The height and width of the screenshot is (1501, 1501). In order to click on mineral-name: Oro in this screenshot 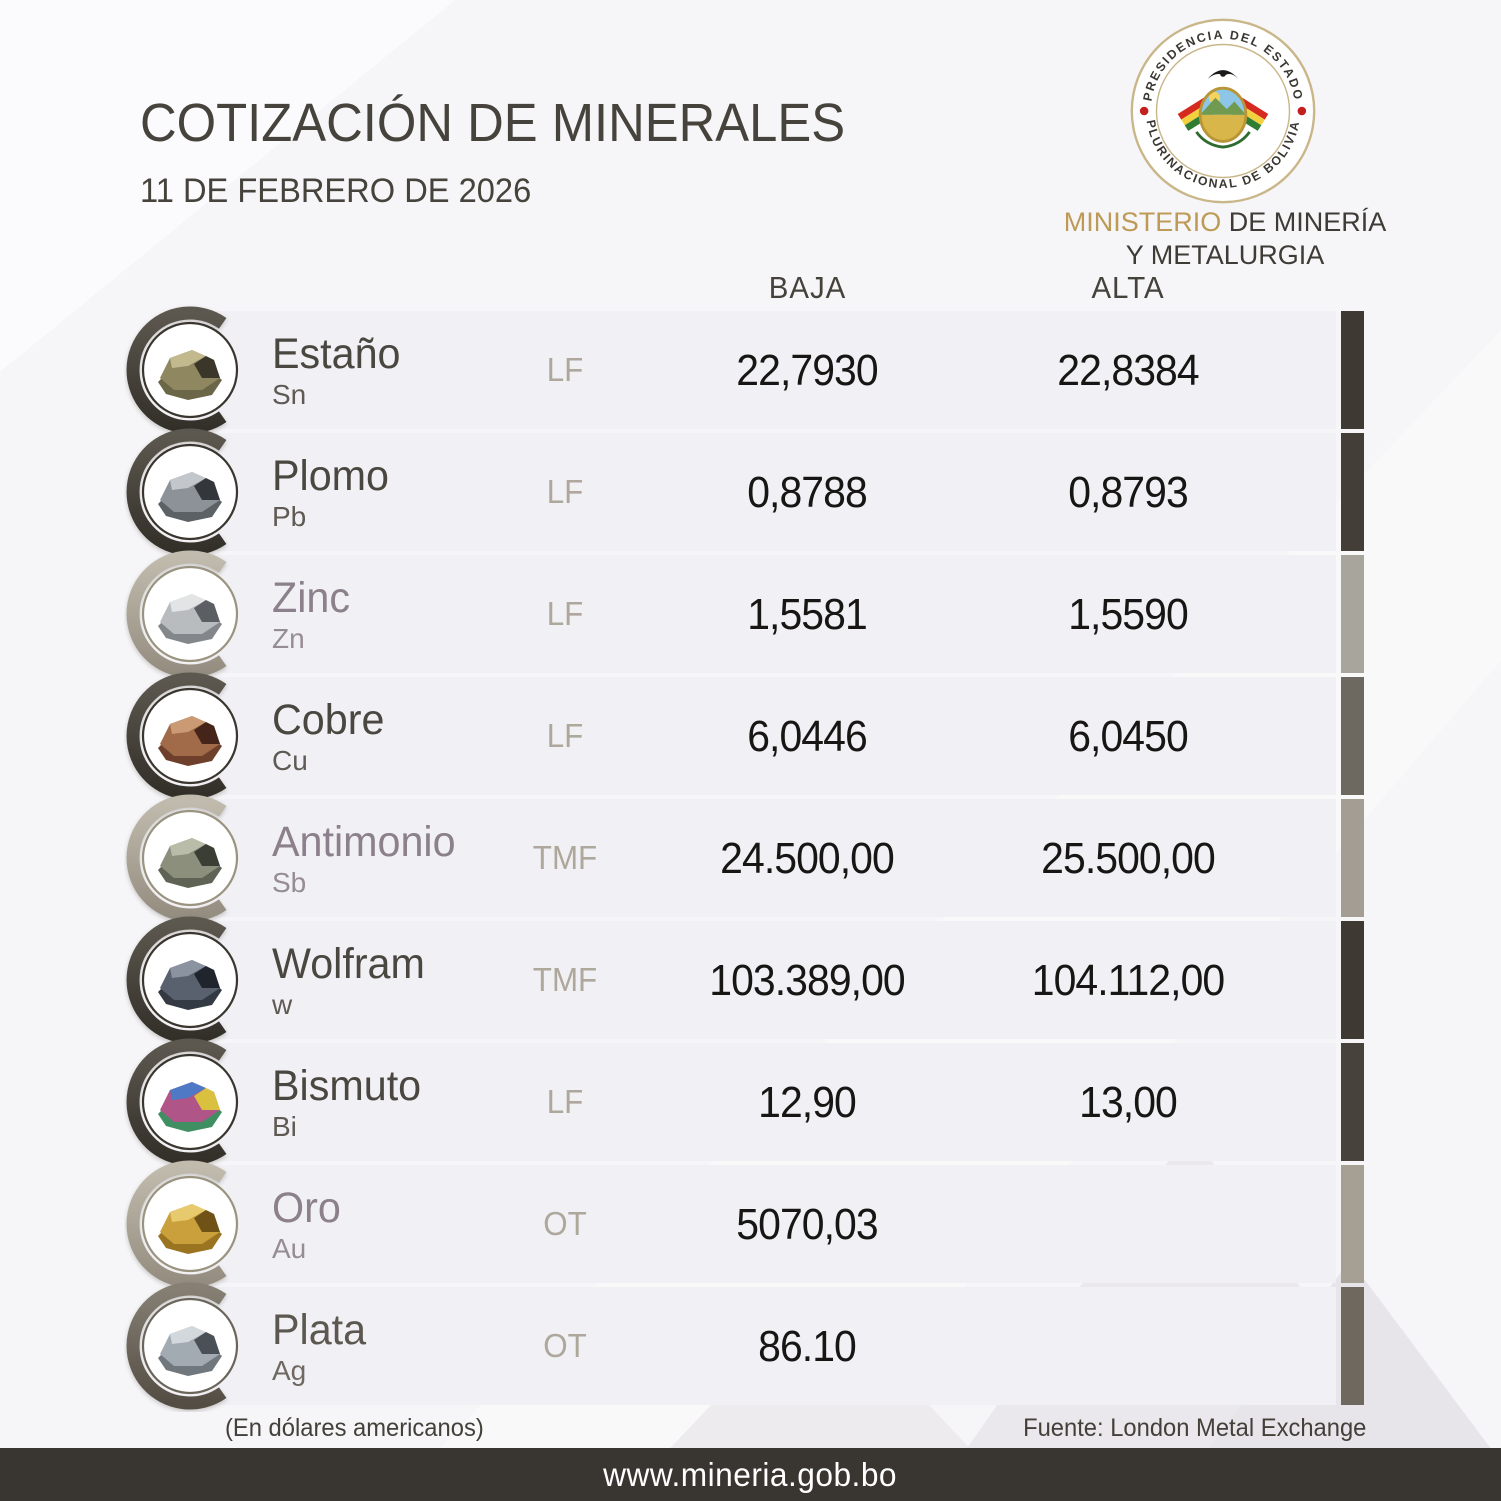, I will do `click(306, 1208)`.